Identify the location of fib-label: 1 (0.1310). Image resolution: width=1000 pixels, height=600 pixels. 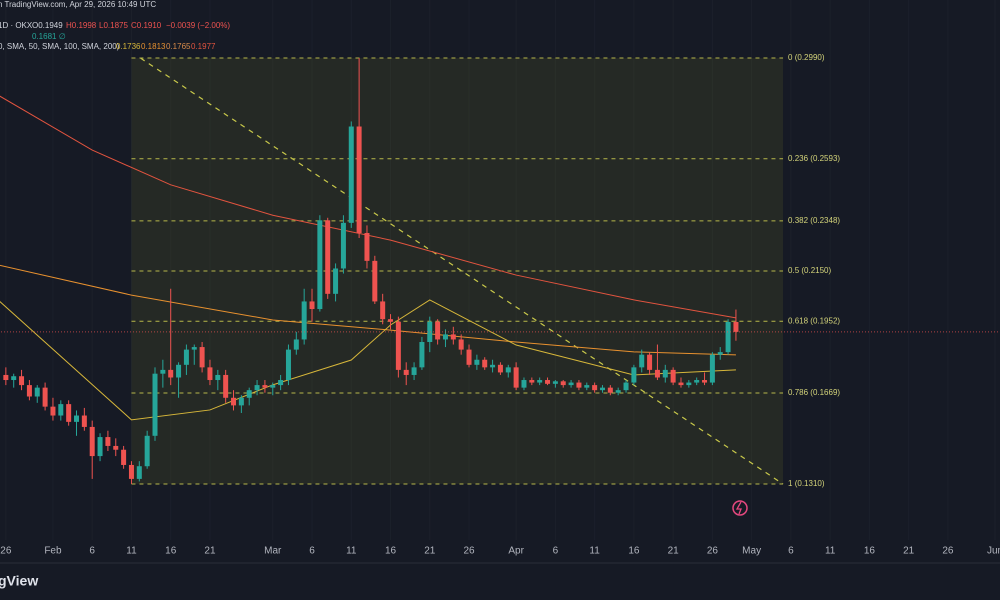
(806, 483).